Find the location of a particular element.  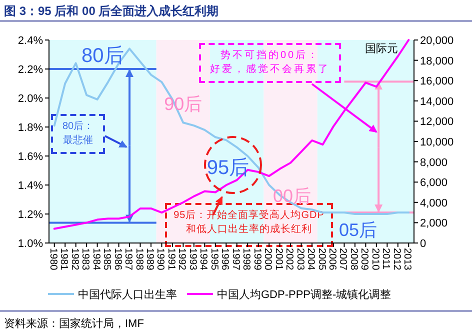

annotation: 资料来源：国家统计局，IMF is located at coordinates (74, 324).